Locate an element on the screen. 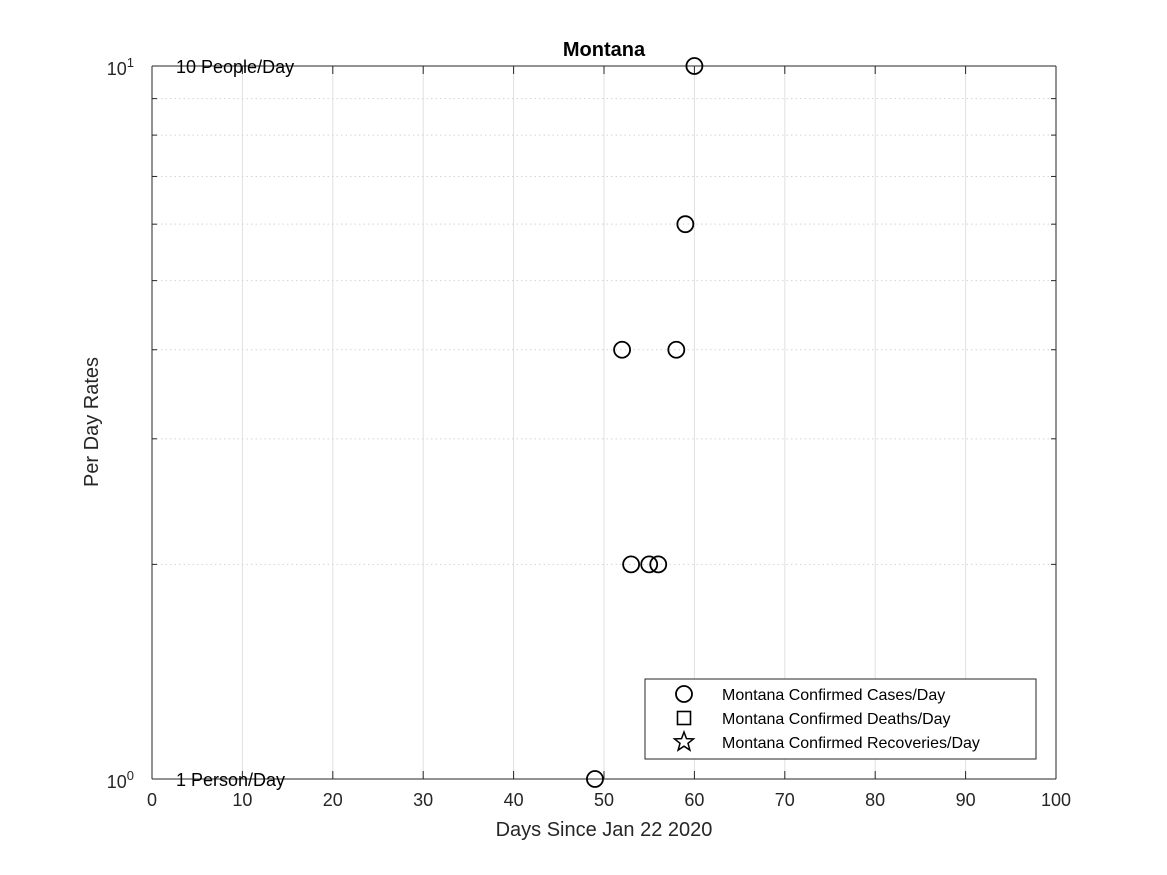  annotation-label: 10 People/Day is located at coordinates (235, 67).